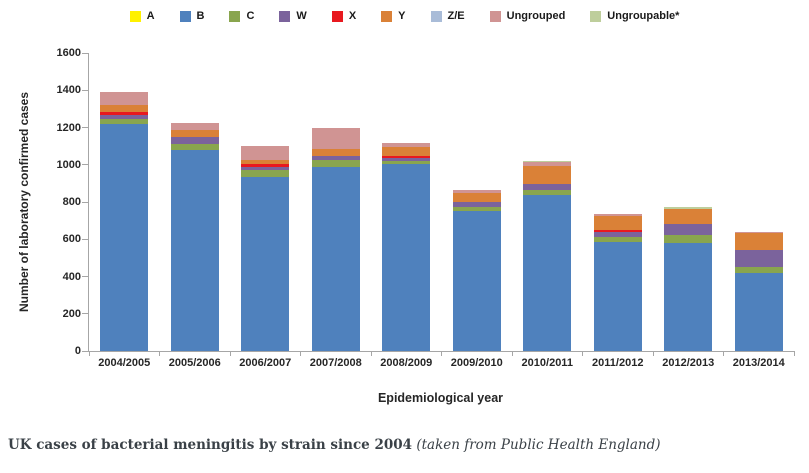  I want to click on legend-item-b: B, so click(191, 16).